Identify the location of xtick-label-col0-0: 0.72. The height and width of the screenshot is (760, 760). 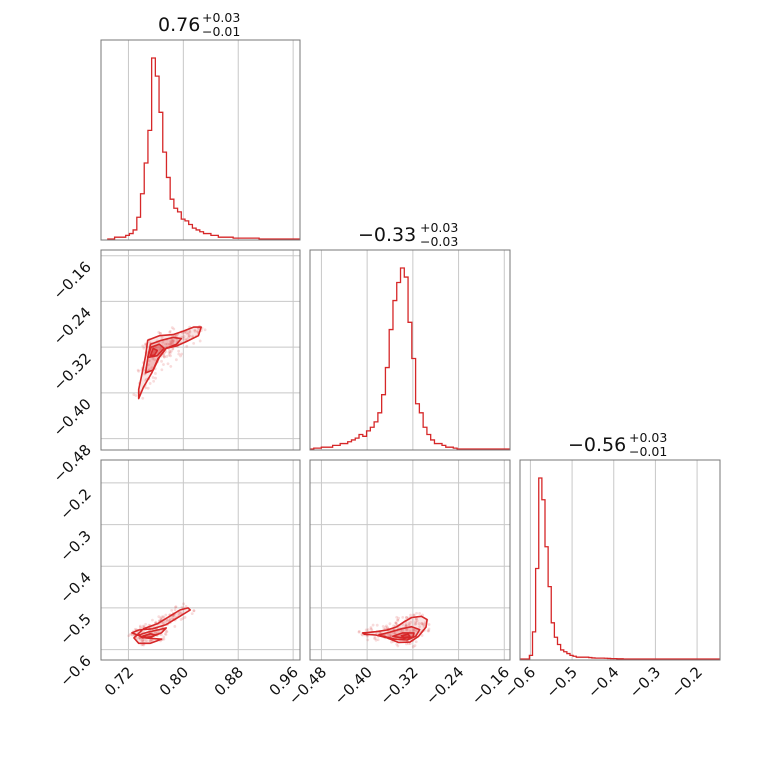
(119, 681).